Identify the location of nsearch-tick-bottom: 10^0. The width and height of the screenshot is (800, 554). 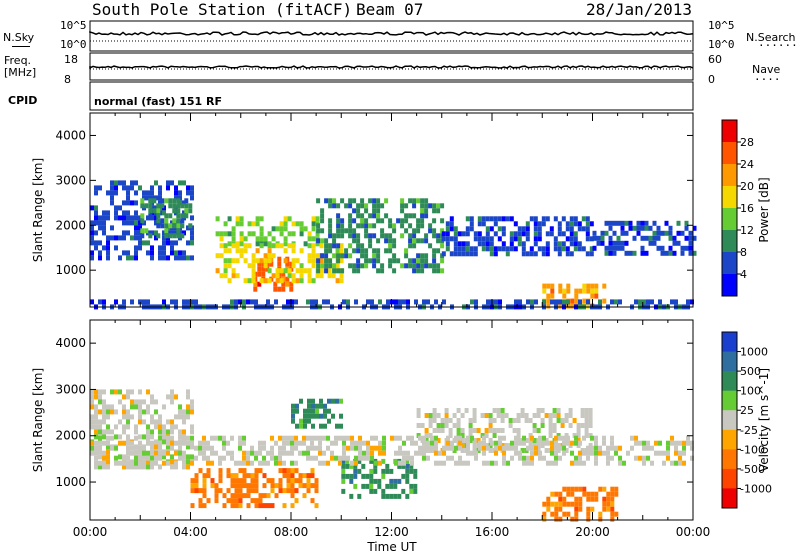
(721, 44).